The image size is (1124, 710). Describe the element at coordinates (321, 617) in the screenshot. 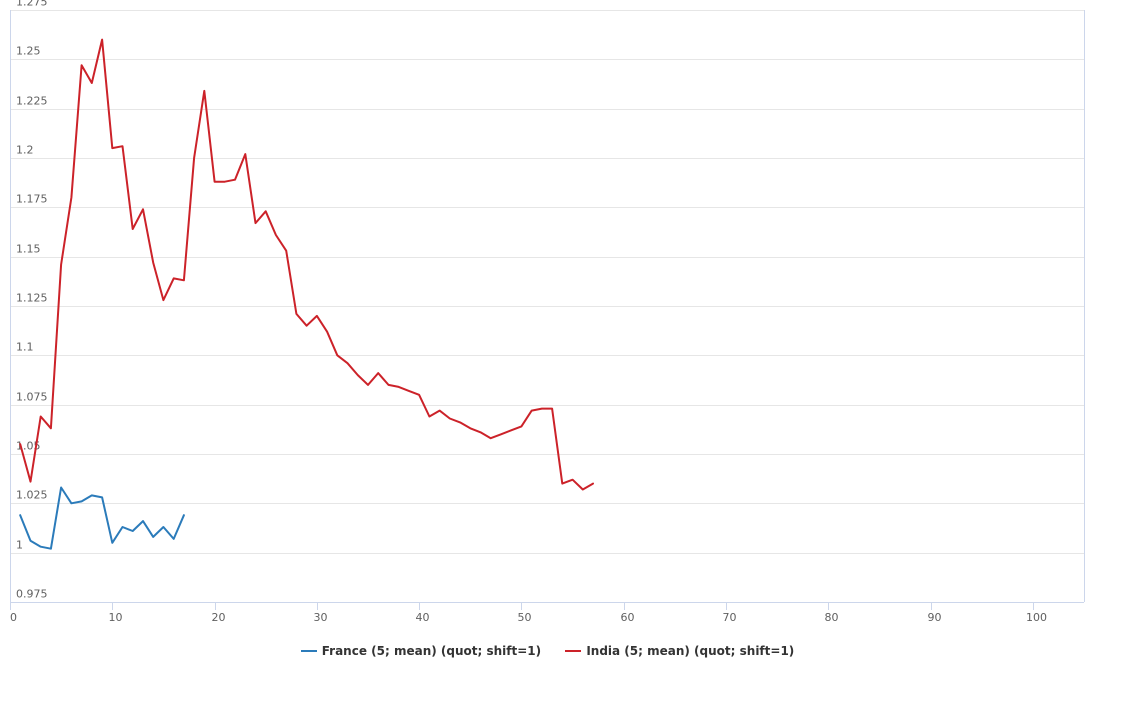

I see `x-tick-label: 30` at that location.